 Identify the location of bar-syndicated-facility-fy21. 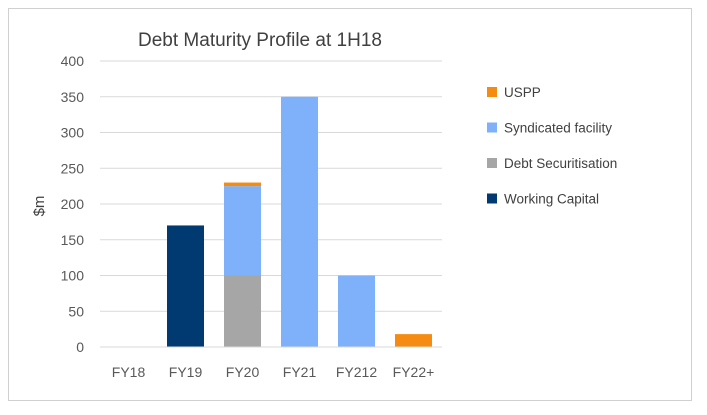
(299, 221).